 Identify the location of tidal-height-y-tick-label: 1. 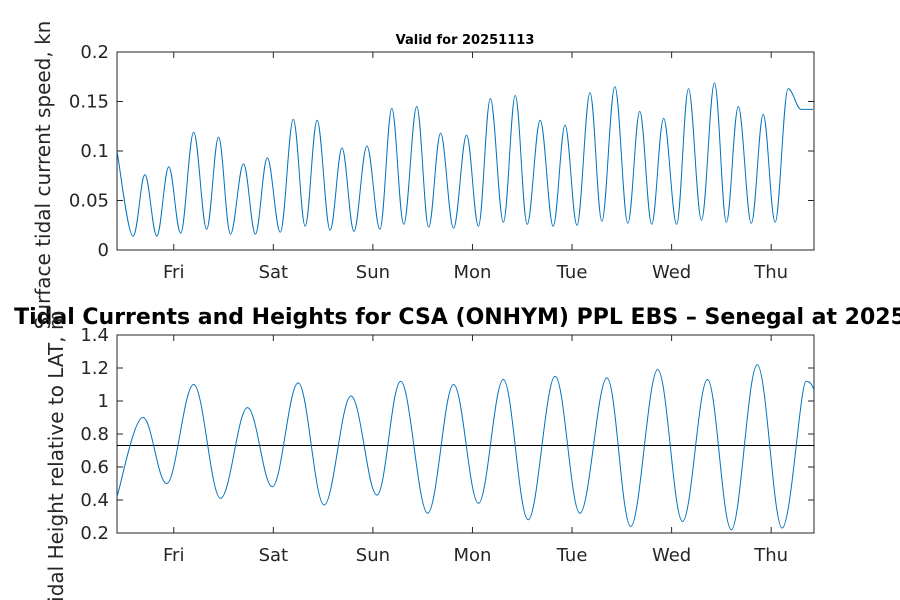
(103, 401).